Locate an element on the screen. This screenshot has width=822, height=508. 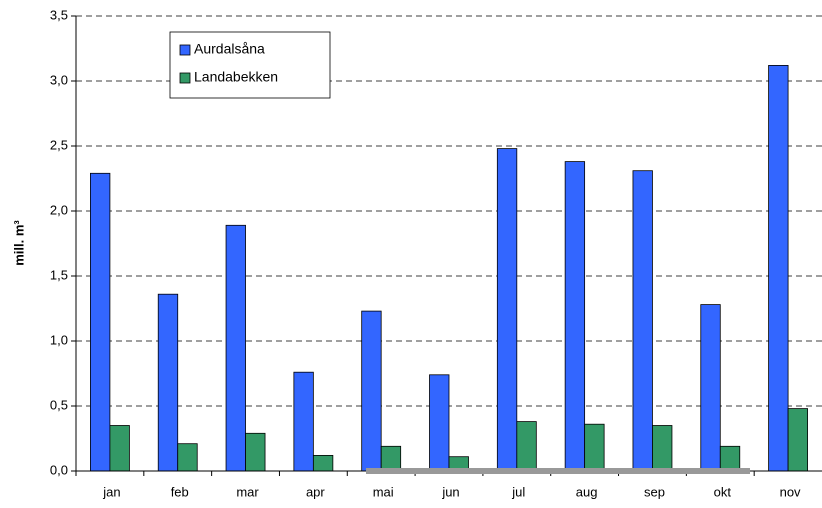
y-tick-label: 0,0 is located at coordinates (59, 469).